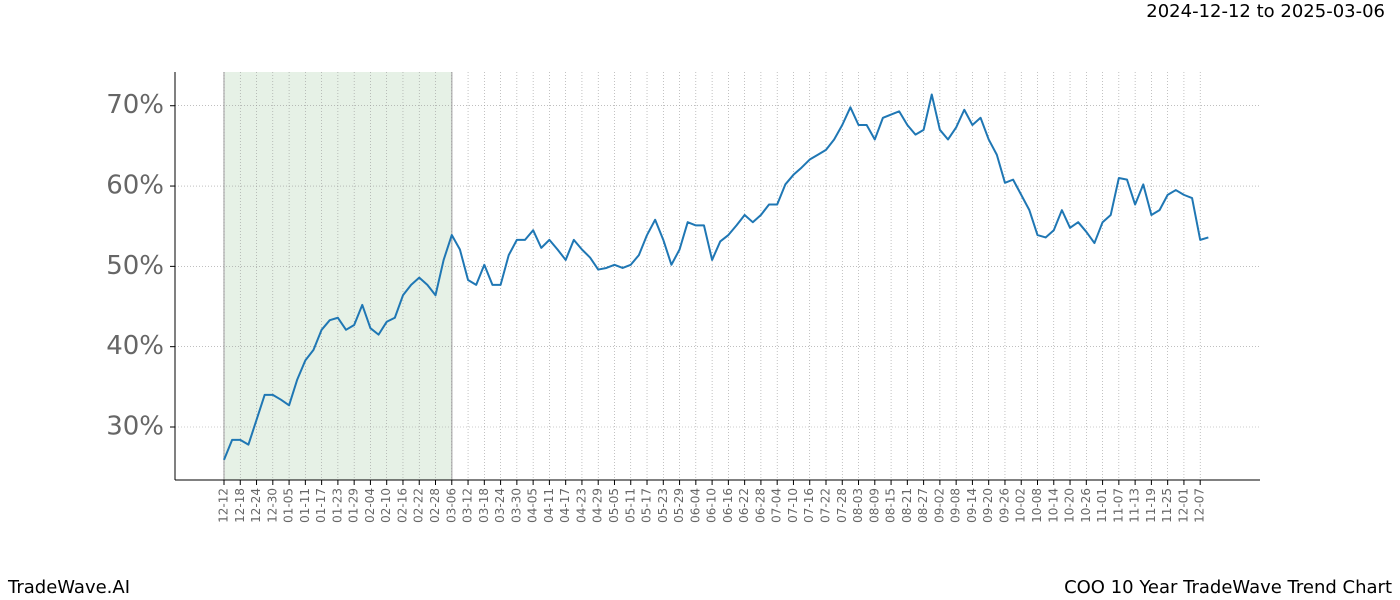 This screenshot has width=1400, height=600. What do you see at coordinates (793, 505) in the screenshot?
I see `x-tick-label: 07-10` at bounding box center [793, 505].